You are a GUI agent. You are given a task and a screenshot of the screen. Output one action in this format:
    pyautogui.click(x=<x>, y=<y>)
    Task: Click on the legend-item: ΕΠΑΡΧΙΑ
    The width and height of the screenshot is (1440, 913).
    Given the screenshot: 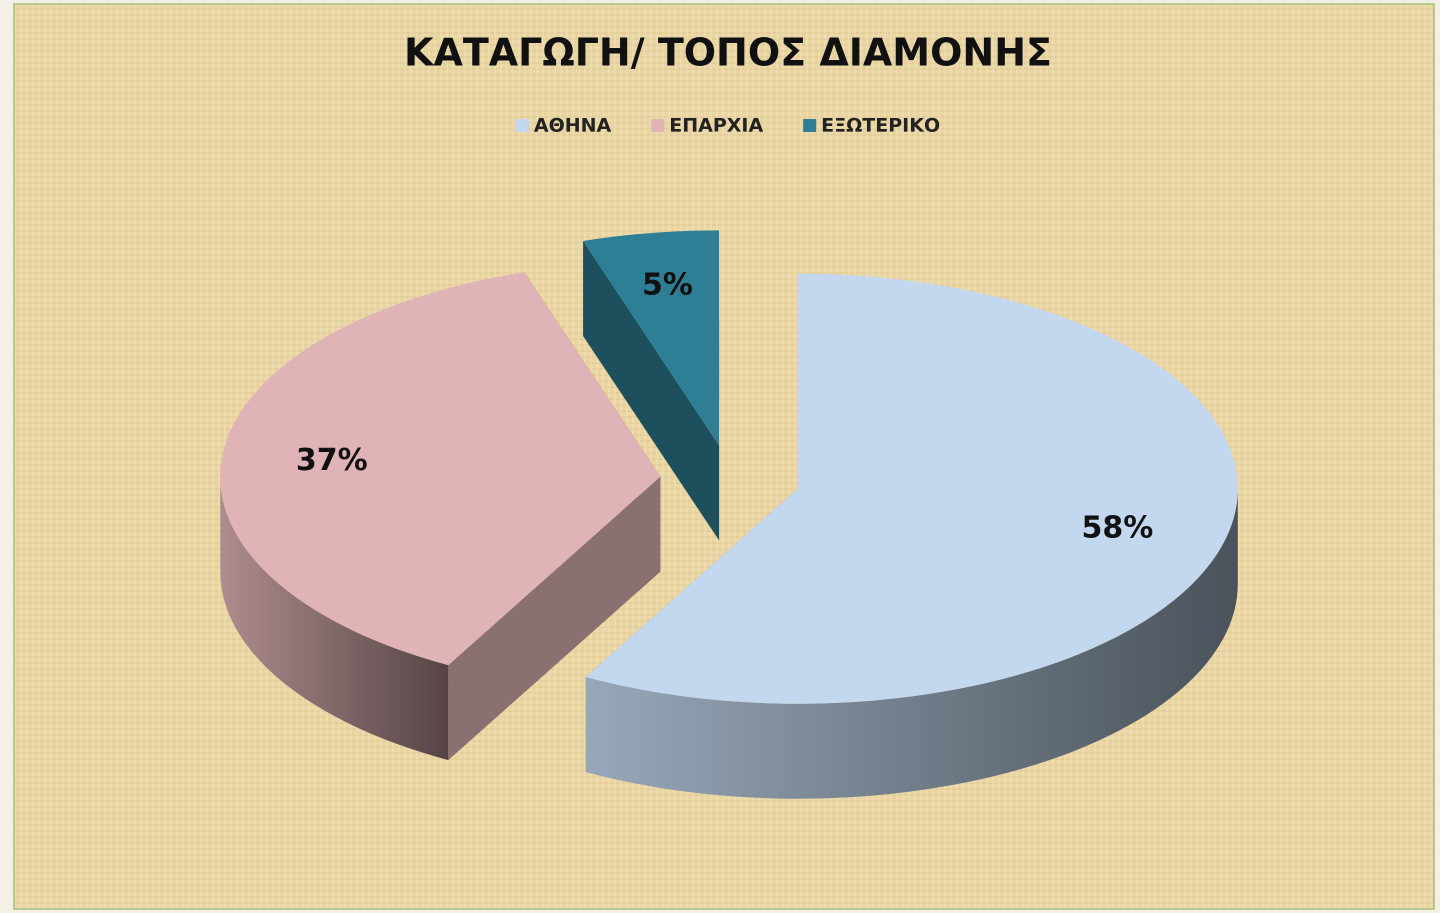 What is the action you would take?
    pyautogui.click(x=707, y=126)
    